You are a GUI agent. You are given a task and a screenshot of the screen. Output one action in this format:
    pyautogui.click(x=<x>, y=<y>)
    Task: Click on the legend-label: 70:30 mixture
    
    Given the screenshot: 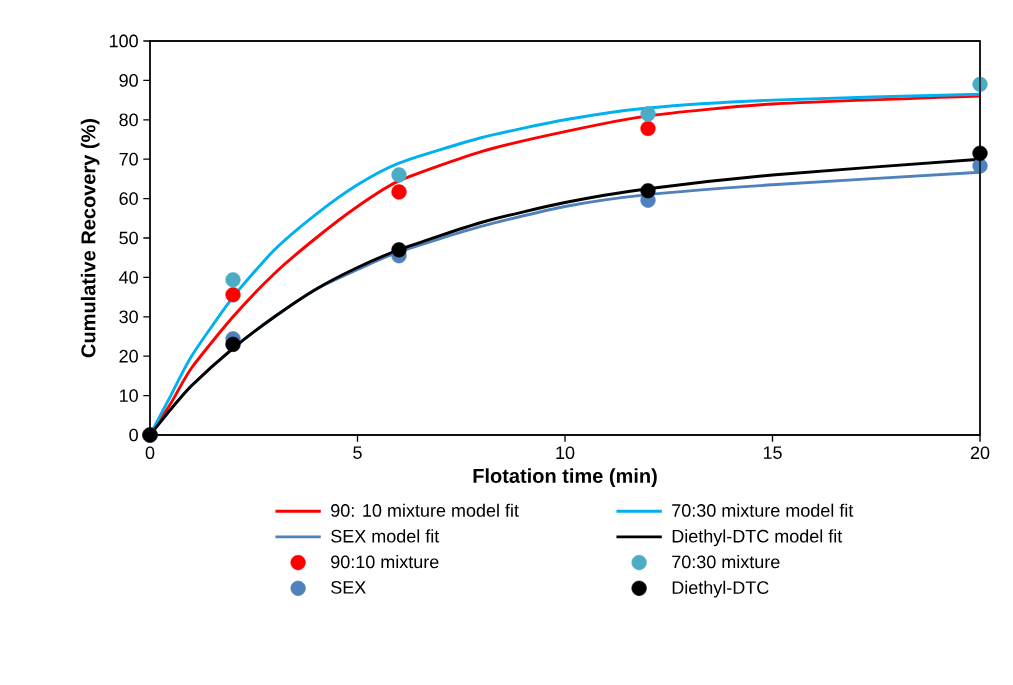 What is the action you would take?
    pyautogui.click(x=726, y=562)
    